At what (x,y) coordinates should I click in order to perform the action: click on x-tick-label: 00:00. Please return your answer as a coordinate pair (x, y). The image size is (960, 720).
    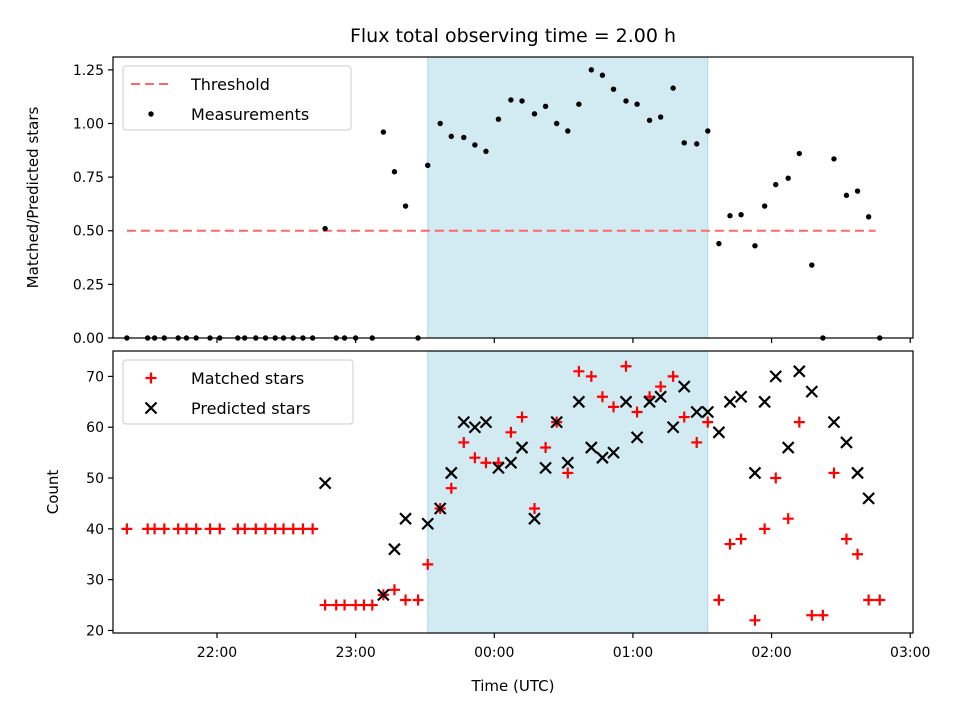
    Looking at the image, I should click on (494, 653).